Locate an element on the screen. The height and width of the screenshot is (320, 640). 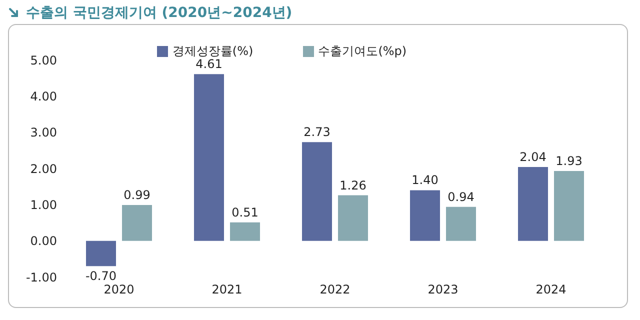
x-tick-label: 2020 is located at coordinates (119, 289).